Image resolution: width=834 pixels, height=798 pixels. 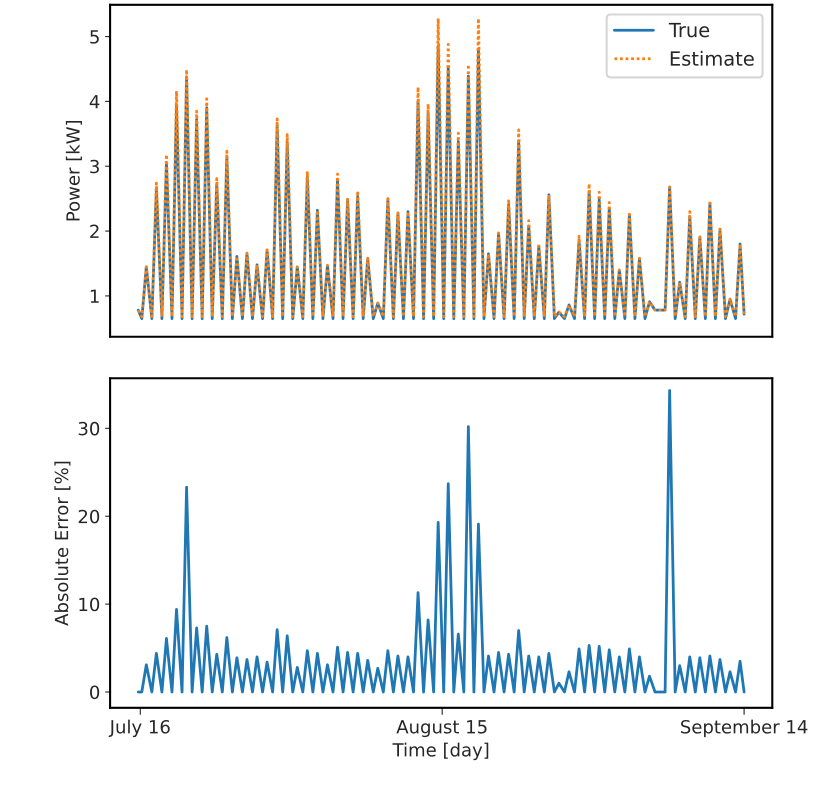 What do you see at coordinates (744, 729) in the screenshot?
I see `x-tick-label: September 14` at bounding box center [744, 729].